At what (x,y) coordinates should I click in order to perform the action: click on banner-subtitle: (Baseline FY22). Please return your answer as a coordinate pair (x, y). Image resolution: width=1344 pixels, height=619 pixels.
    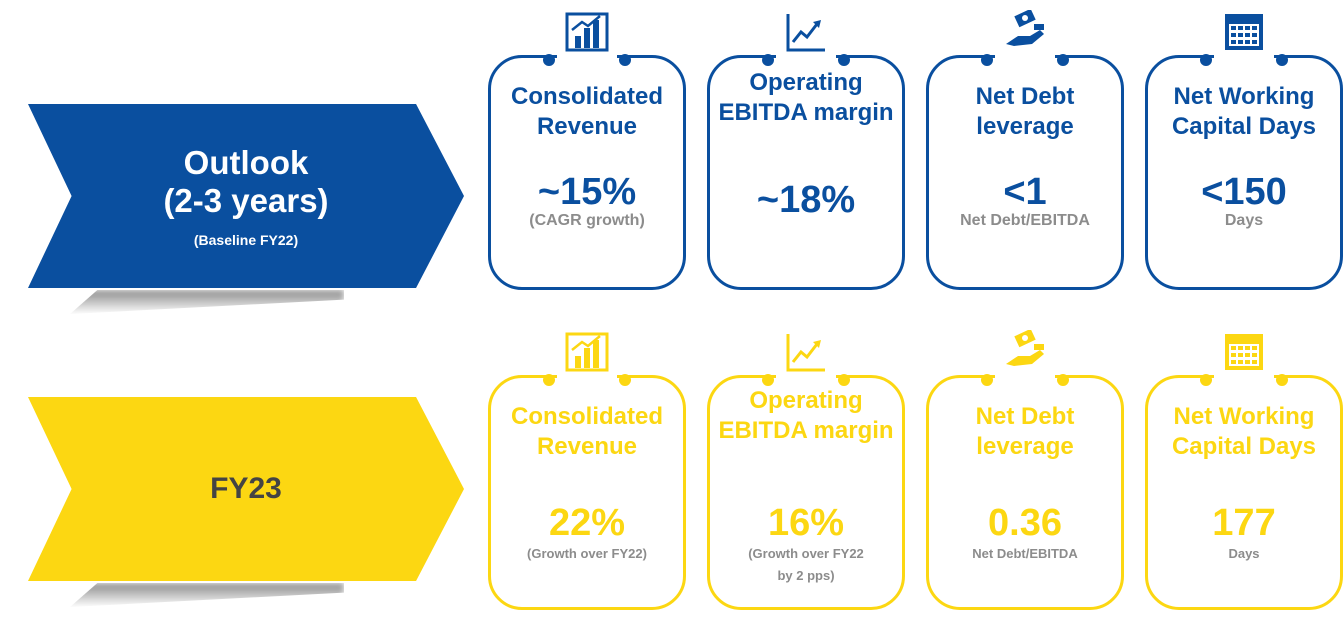
    Looking at the image, I should click on (246, 240).